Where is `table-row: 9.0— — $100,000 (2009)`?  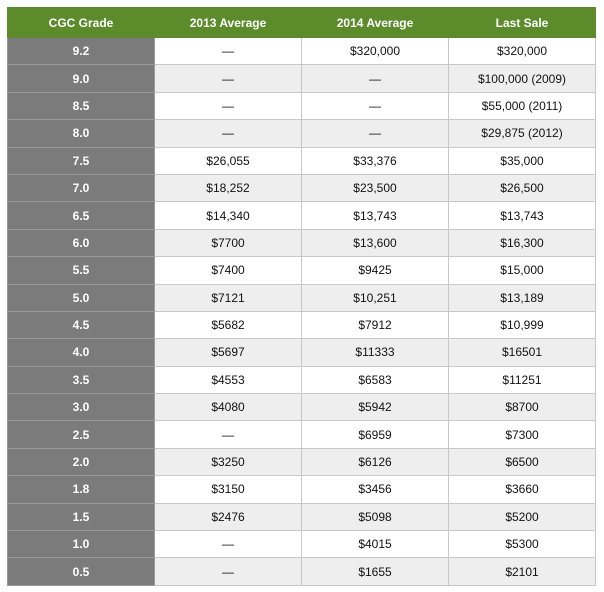
table-row: 9.0— — $100,000 (2009) is located at coordinates (301, 78).